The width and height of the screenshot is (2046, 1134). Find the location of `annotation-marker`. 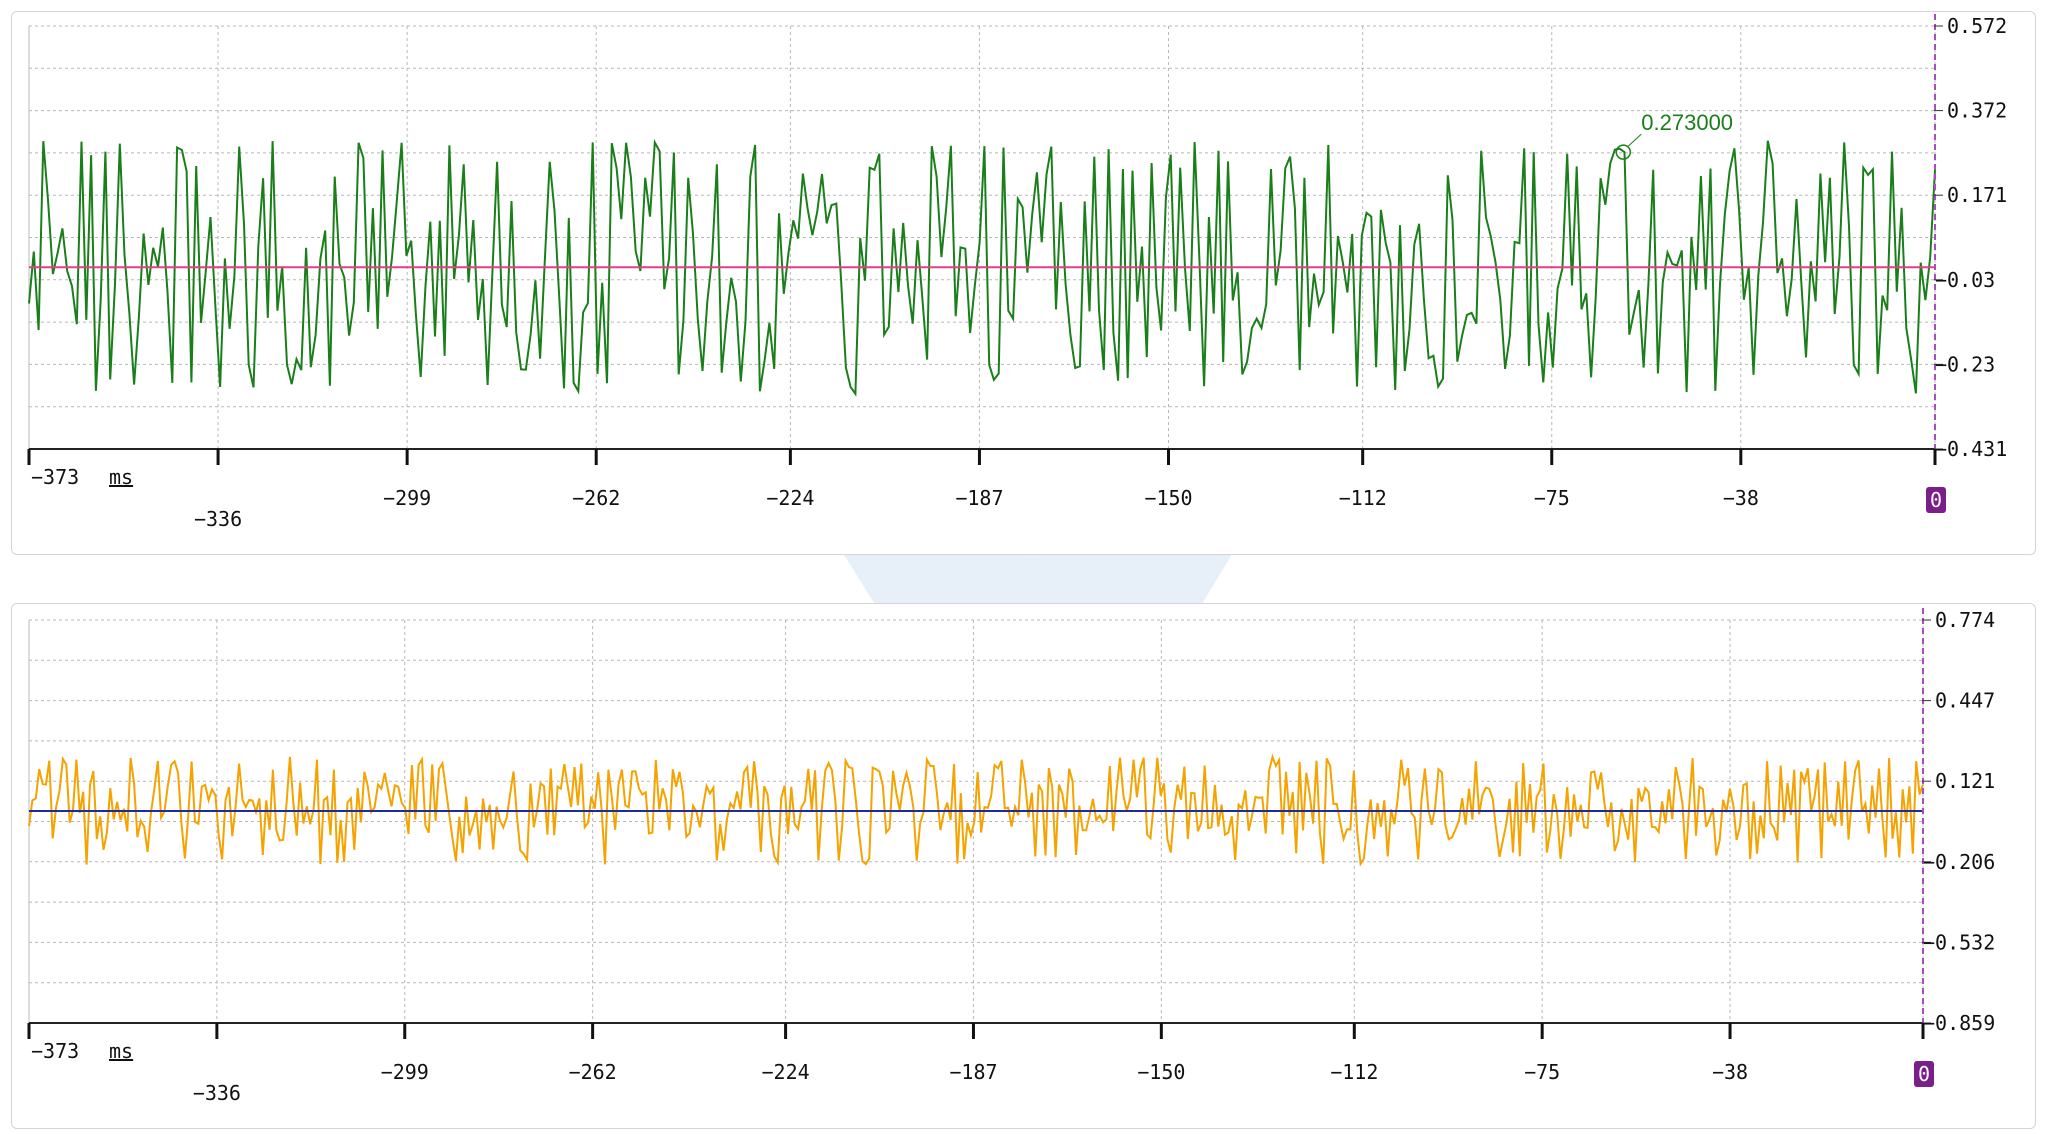

annotation-marker is located at coordinates (1623, 152).